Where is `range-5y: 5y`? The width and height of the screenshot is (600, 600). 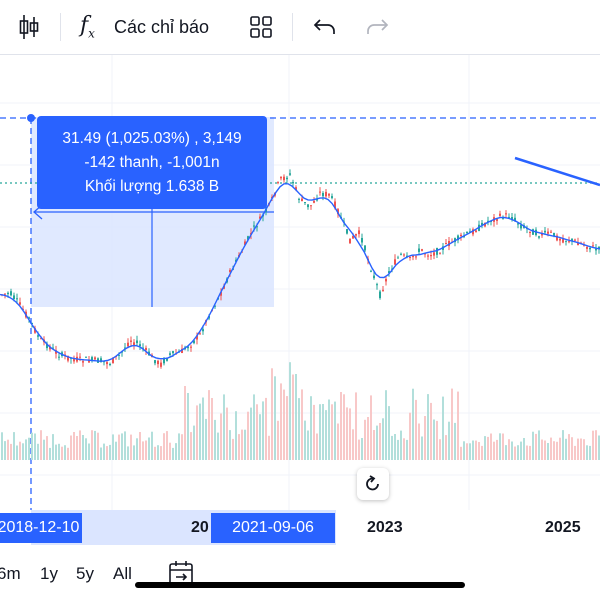 range-5y: 5y is located at coordinates (85, 573).